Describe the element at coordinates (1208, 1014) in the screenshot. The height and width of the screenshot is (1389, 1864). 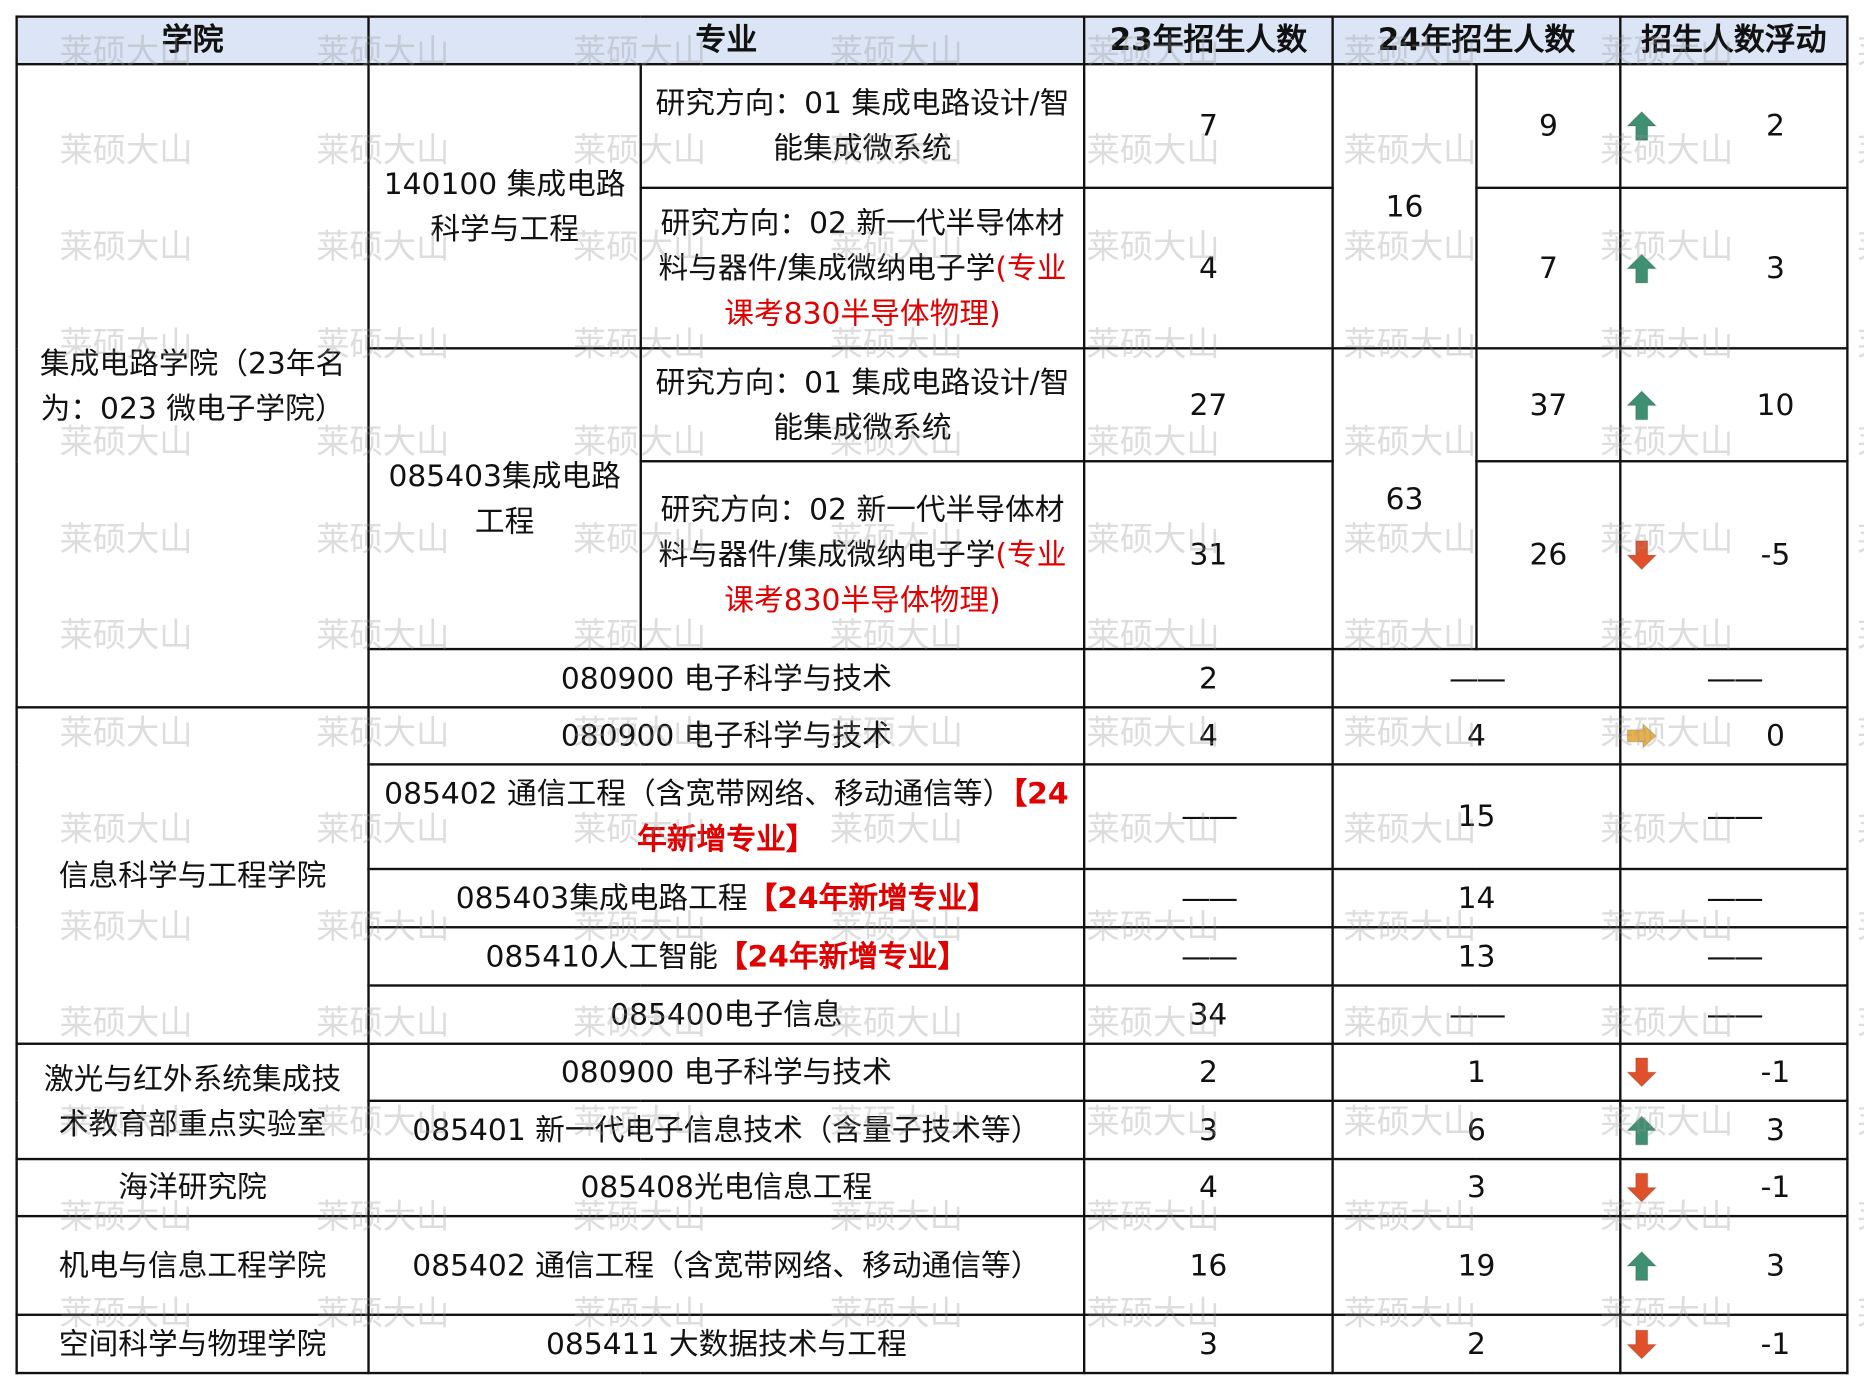
I see `y23-cell: 34` at that location.